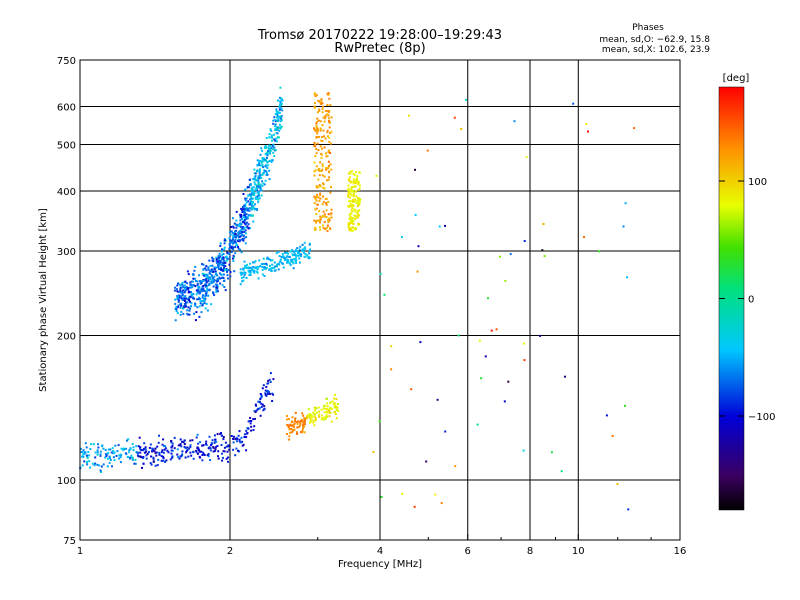 Image resolution: width=800 pixels, height=600 pixels. What do you see at coordinates (66, 192) in the screenshot?
I see `y-tick-label: 400` at bounding box center [66, 192].